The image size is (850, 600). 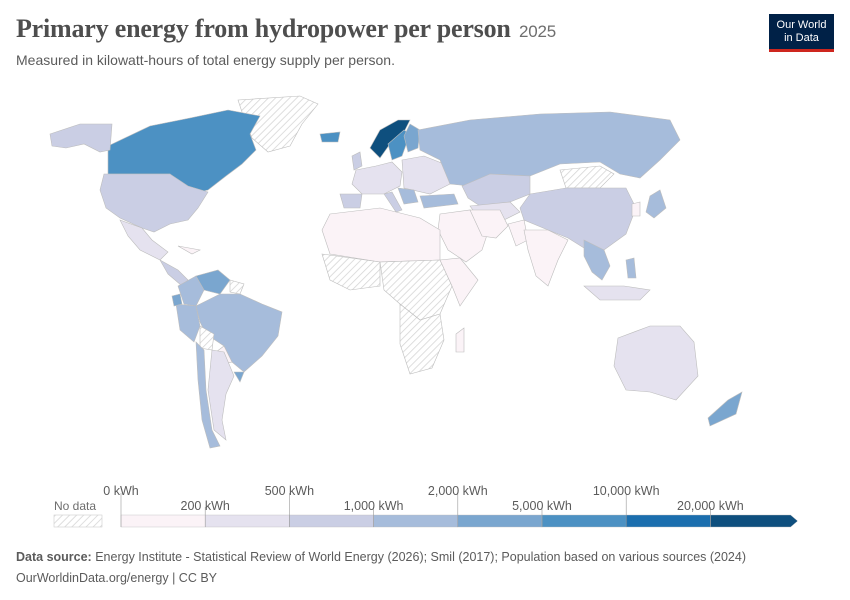 What do you see at coordinates (188, 323) in the screenshot?
I see `country-peru` at bounding box center [188, 323].